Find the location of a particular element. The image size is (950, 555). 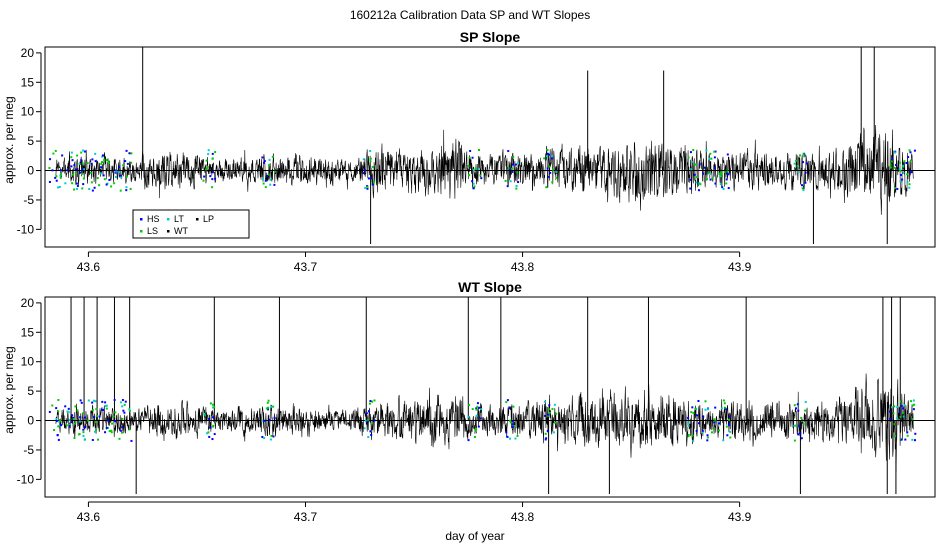

x-tick-label: 43.8 is located at coordinates (523, 517).